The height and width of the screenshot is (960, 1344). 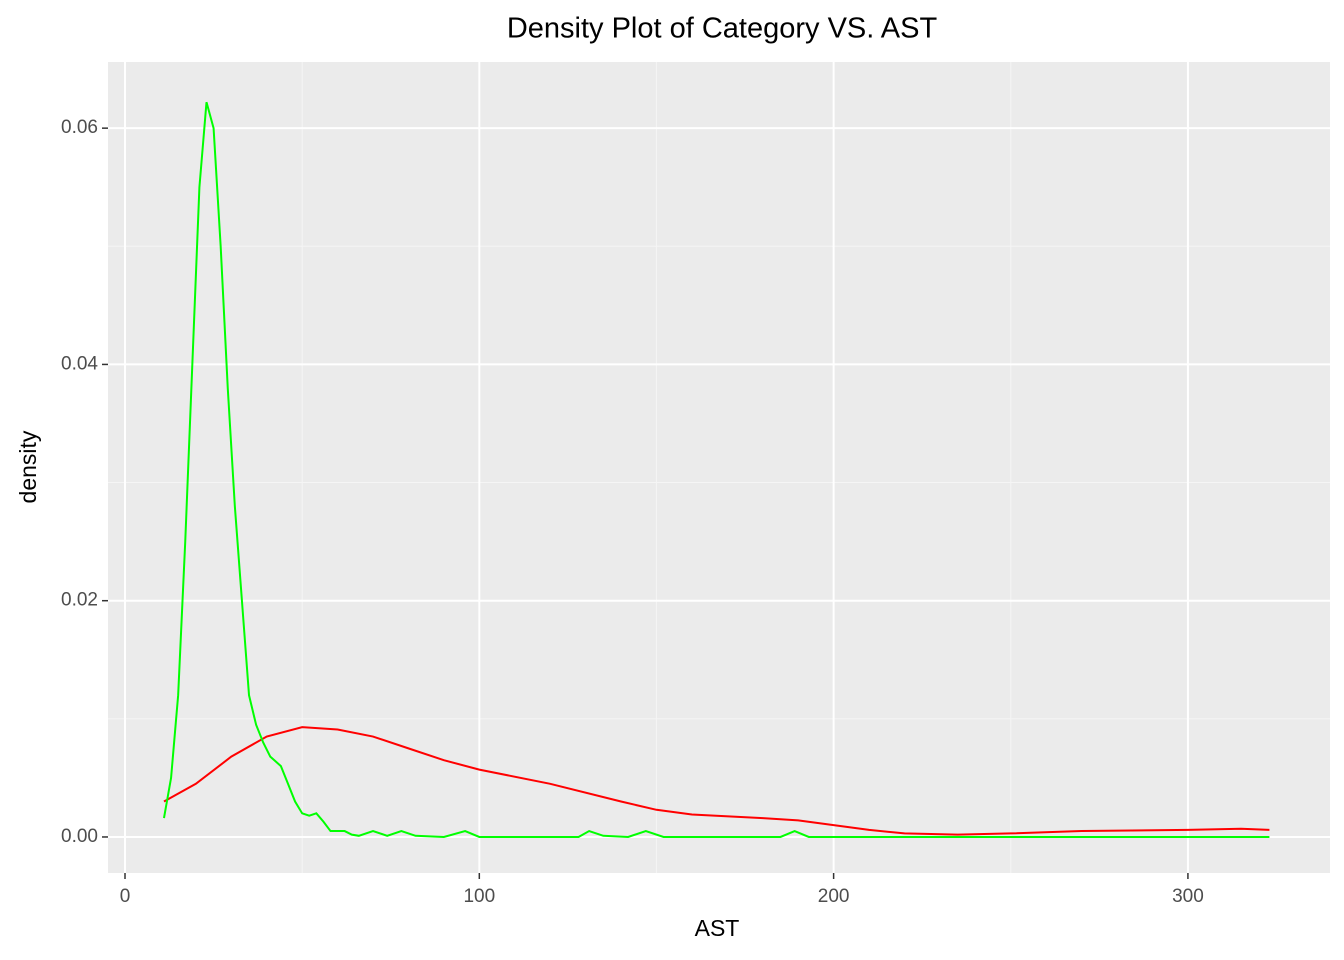 I want to click on y-tick-label: 0.06, so click(x=79, y=127).